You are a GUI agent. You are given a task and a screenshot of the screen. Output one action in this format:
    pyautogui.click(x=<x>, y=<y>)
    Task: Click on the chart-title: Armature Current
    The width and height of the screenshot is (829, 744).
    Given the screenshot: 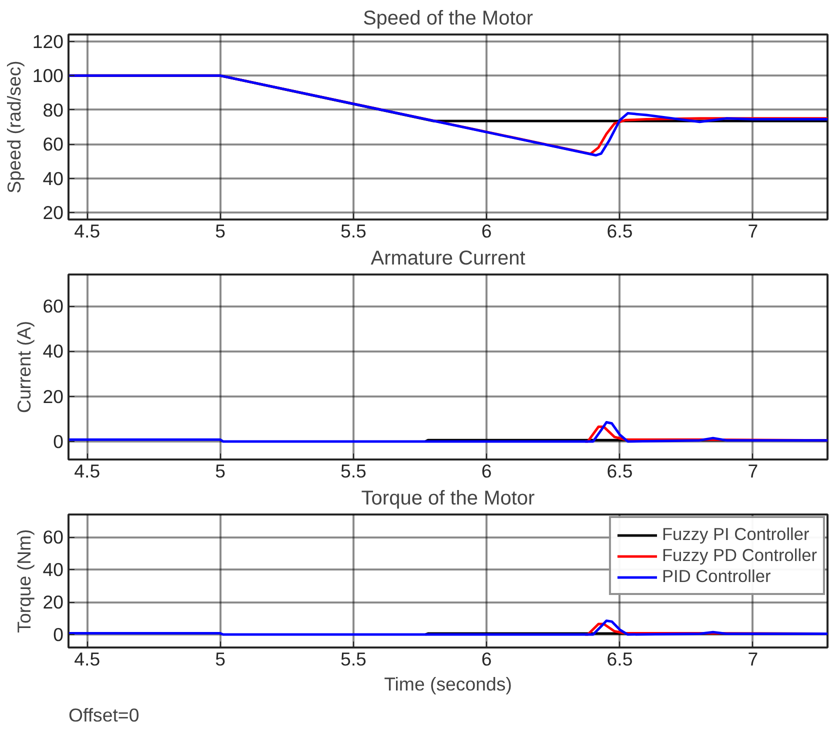 What is the action you would take?
    pyautogui.click(x=448, y=259)
    